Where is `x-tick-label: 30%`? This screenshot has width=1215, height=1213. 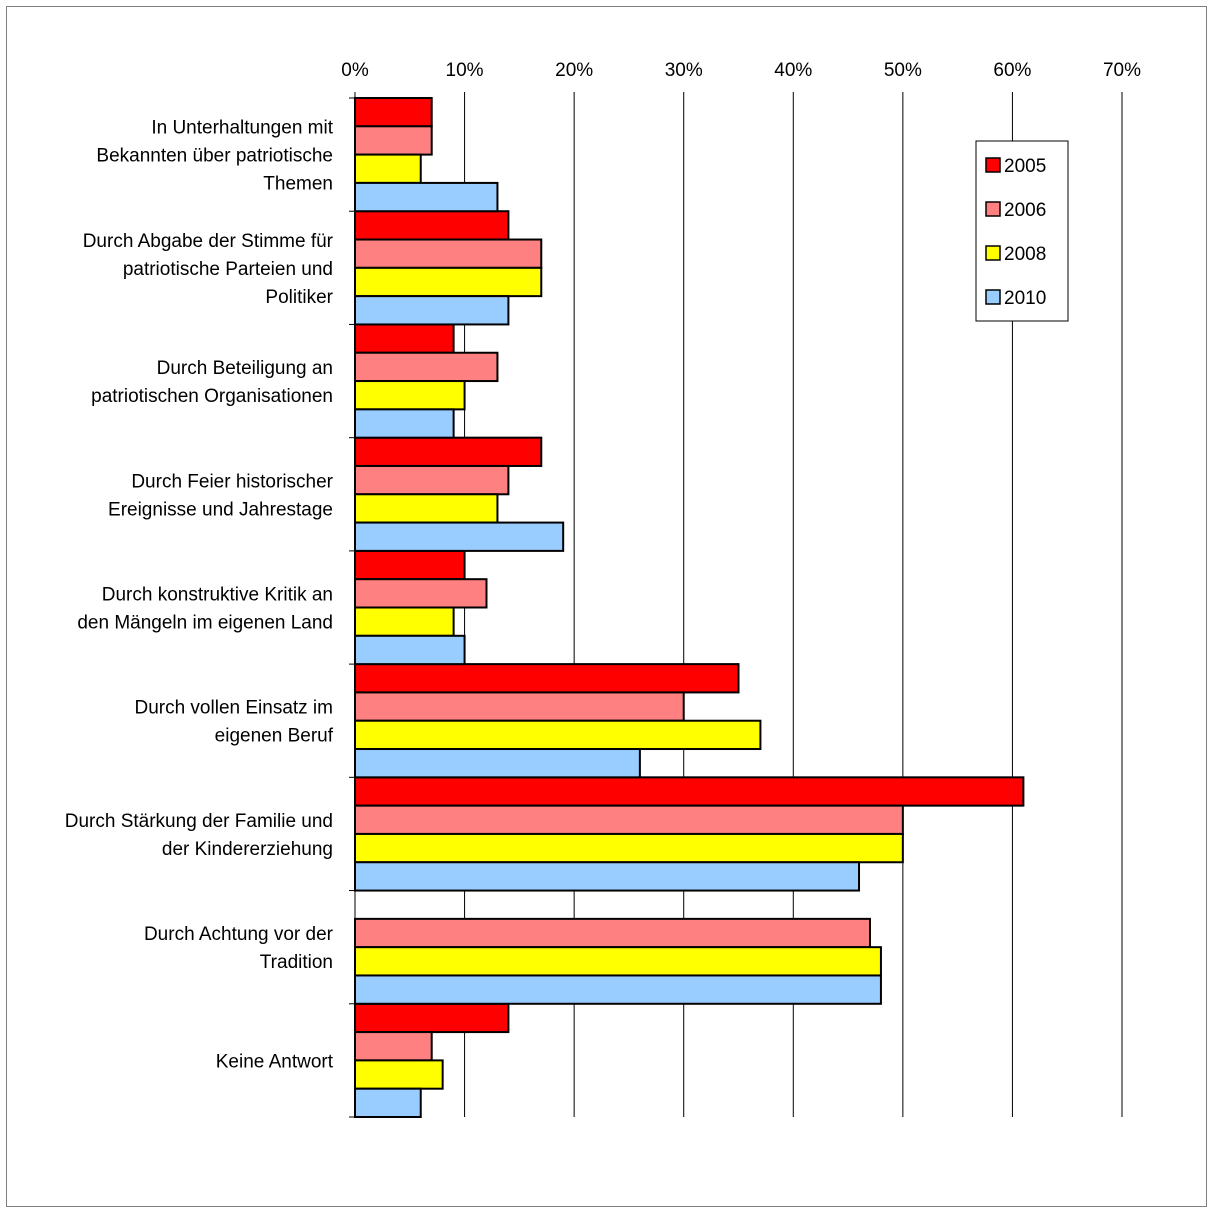
x-tick-label: 30% is located at coordinates (684, 70).